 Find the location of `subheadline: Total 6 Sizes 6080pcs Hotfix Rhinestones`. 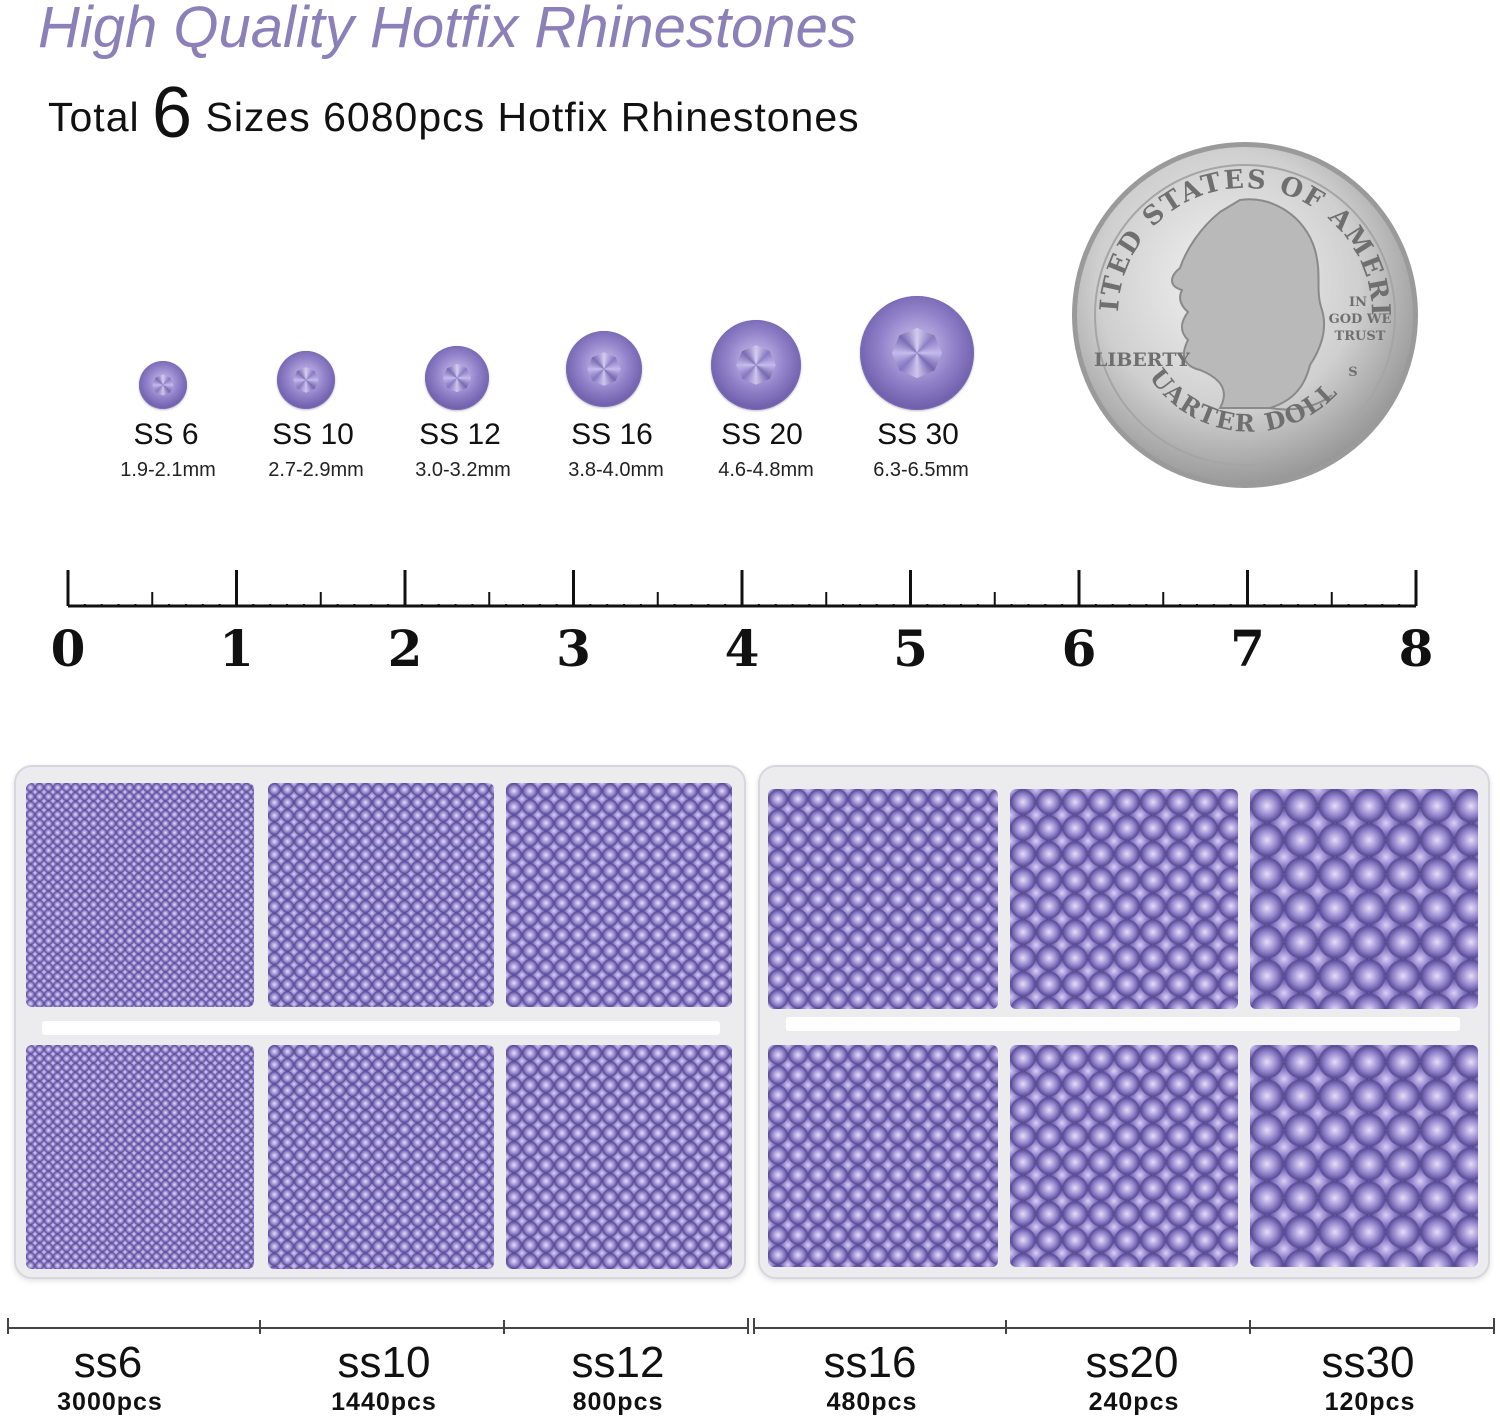

subheadline: Total 6 Sizes 6080pcs Hotfix Rhinestones is located at coordinates (454, 113).